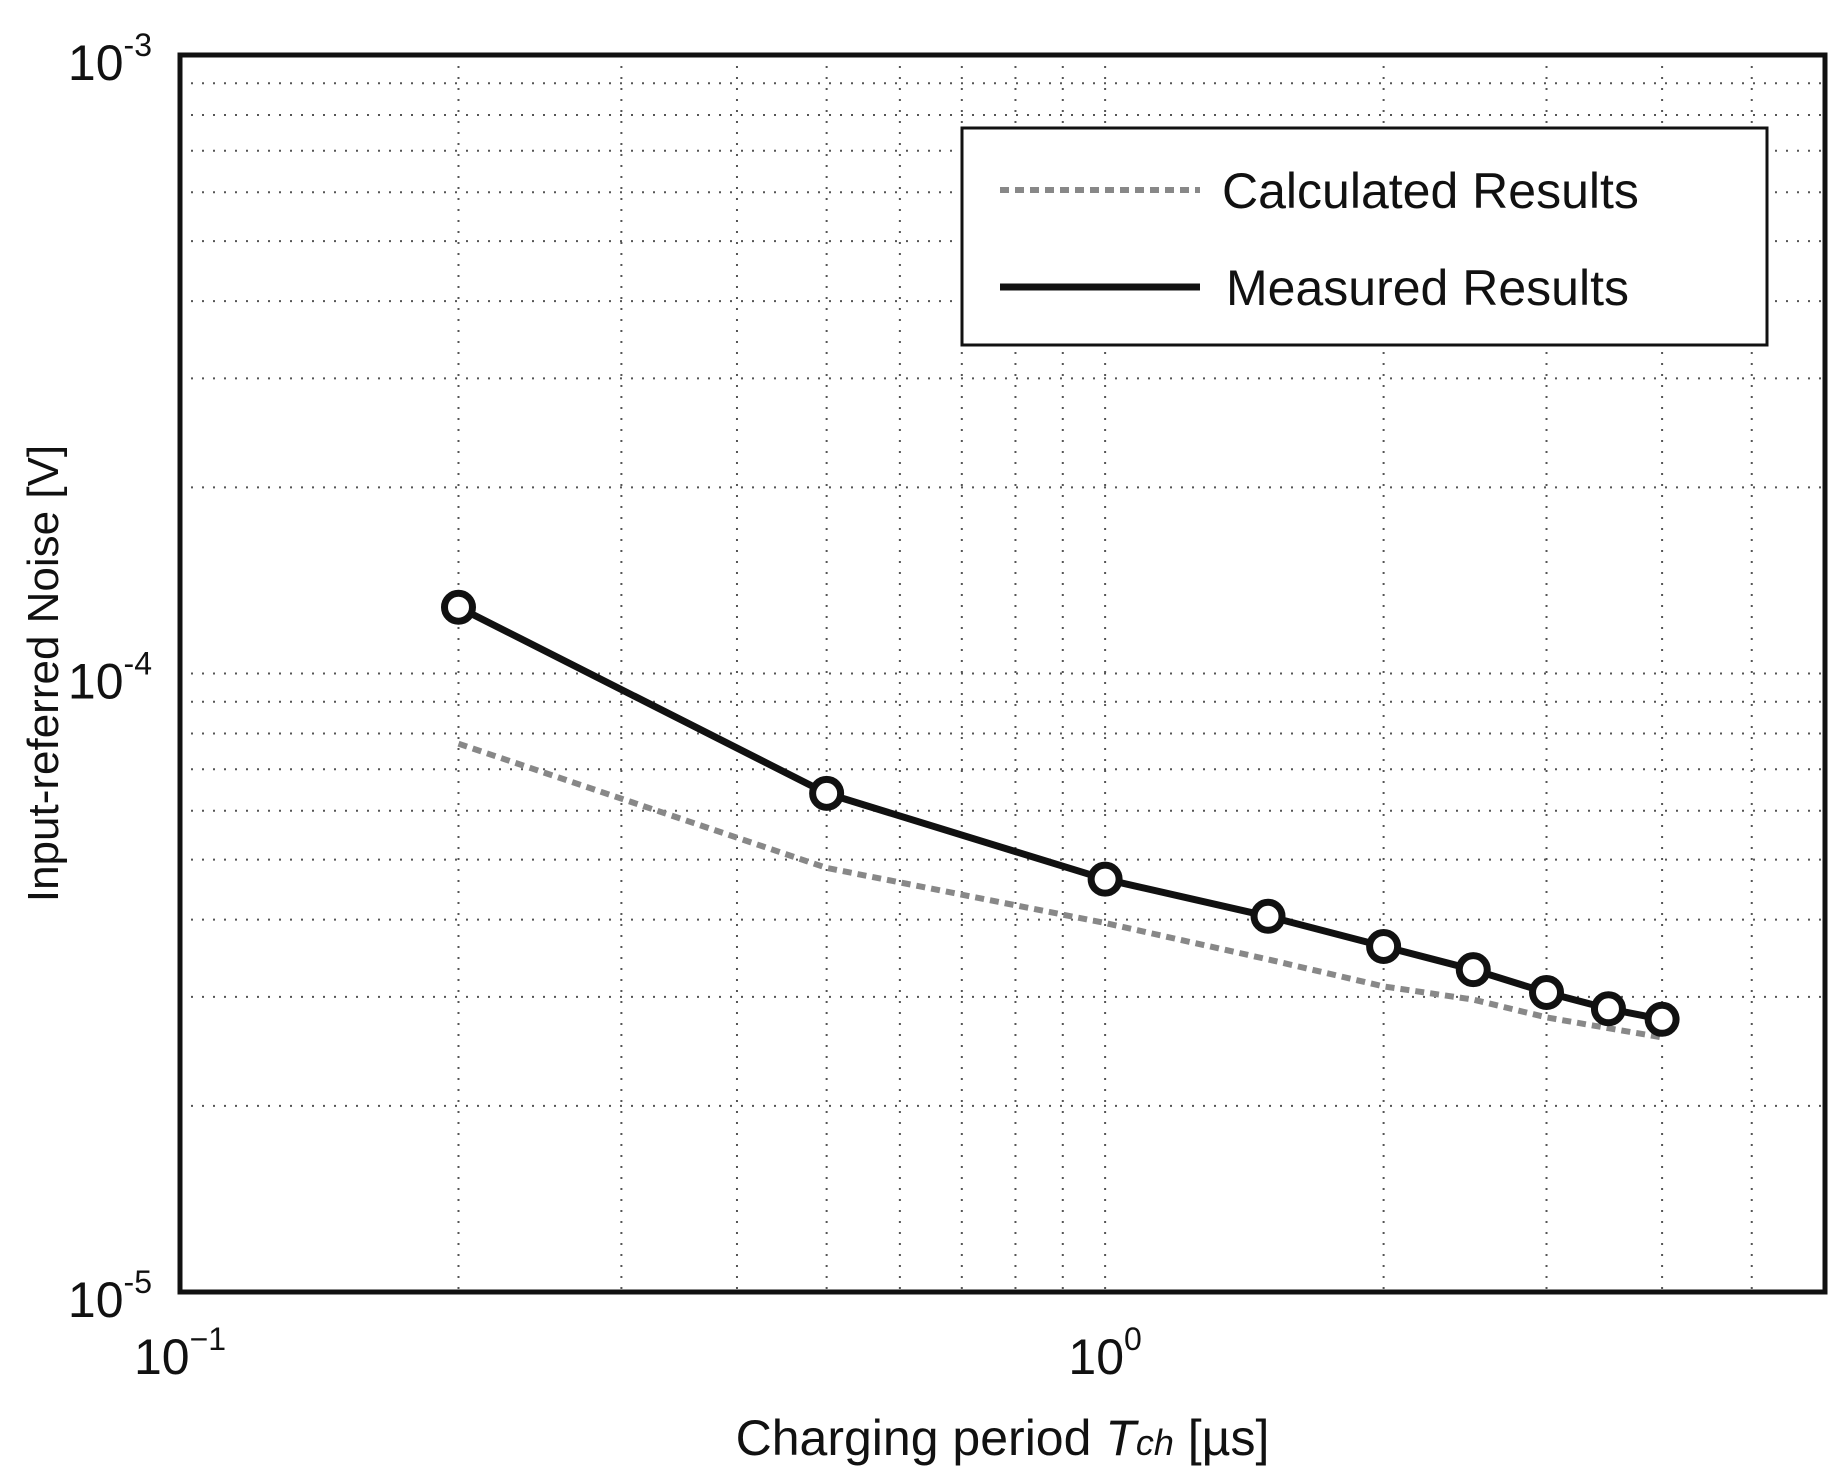  I want to click on x-tick-label: 10⁻¹, so click(180, 1353).